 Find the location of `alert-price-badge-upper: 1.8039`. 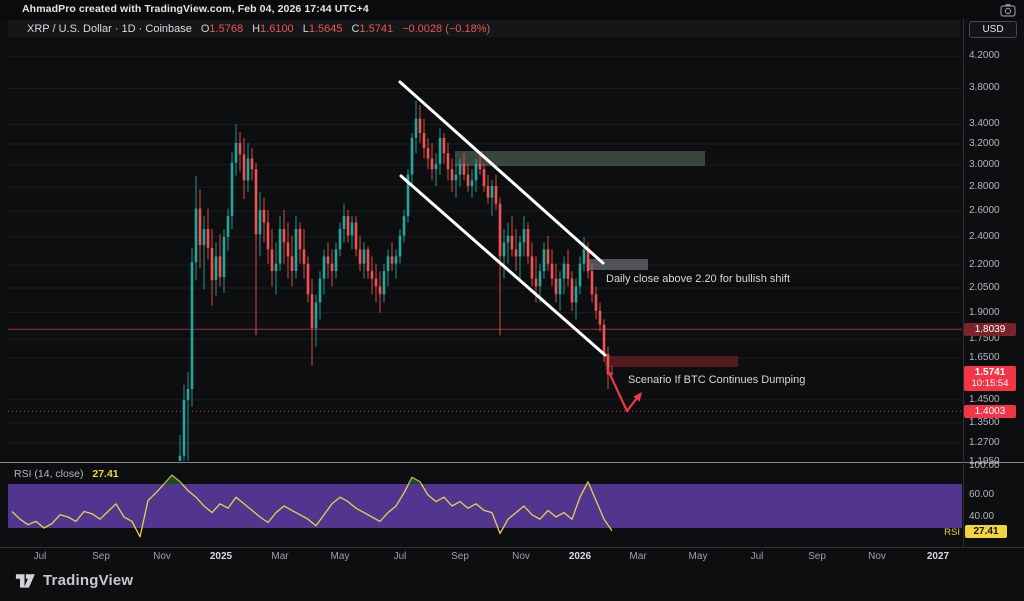

alert-price-badge-upper: 1.8039 is located at coordinates (990, 329).